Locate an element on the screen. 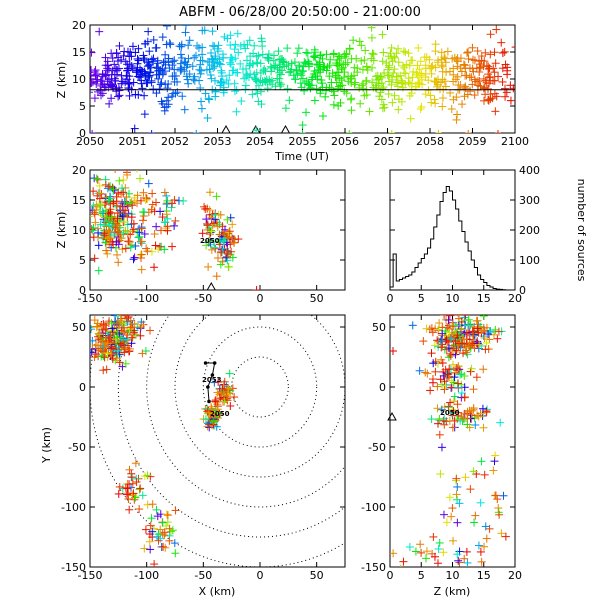 This screenshot has width=600, height=600. yz-x-tick-label: 10 is located at coordinates (453, 575).